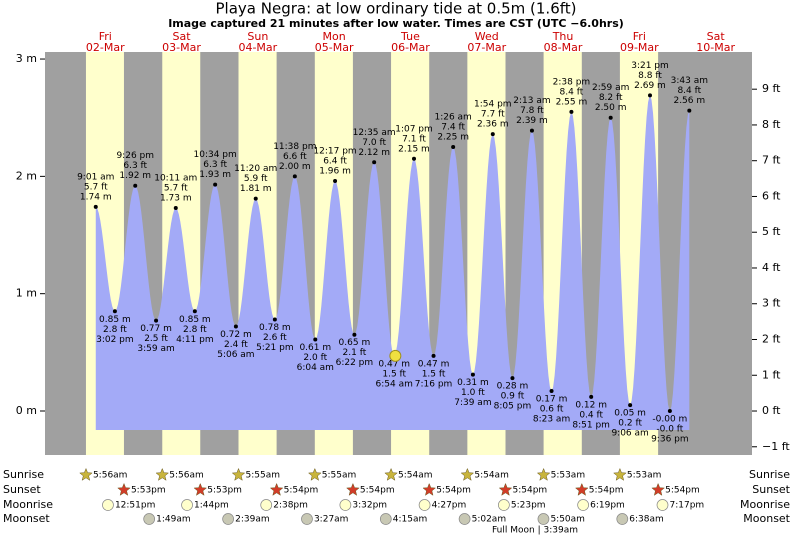 Image resolution: width=793 pixels, height=537 pixels. I want to click on tide-label: 2.6 ft, so click(275, 338).